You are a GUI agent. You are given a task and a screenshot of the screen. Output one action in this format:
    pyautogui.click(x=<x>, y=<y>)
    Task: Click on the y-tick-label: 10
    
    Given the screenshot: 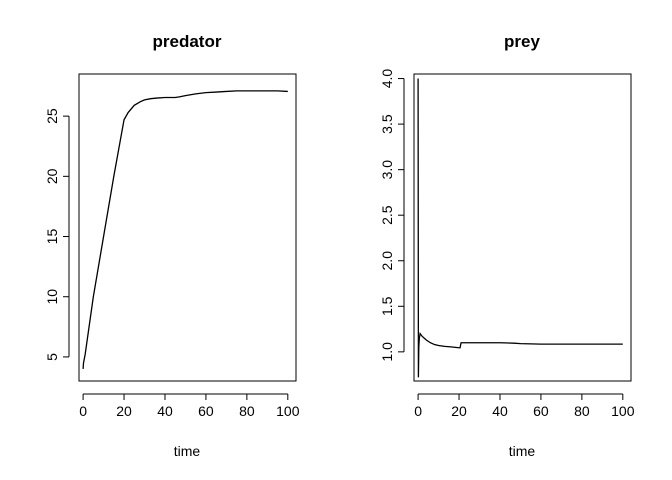 What is the action you would take?
    pyautogui.click(x=52, y=297)
    